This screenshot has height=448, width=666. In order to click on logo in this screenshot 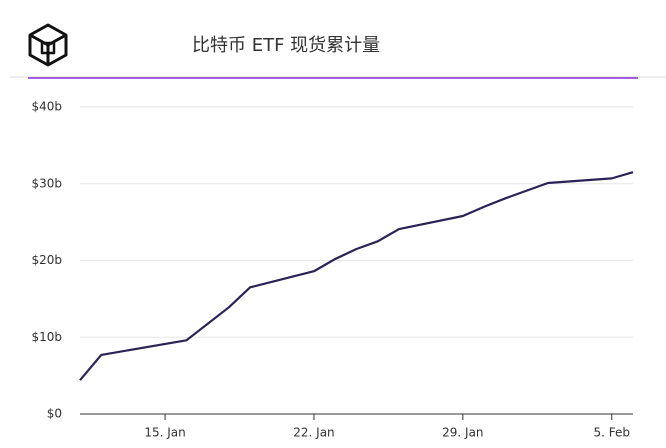, I will do `click(48, 45)`.